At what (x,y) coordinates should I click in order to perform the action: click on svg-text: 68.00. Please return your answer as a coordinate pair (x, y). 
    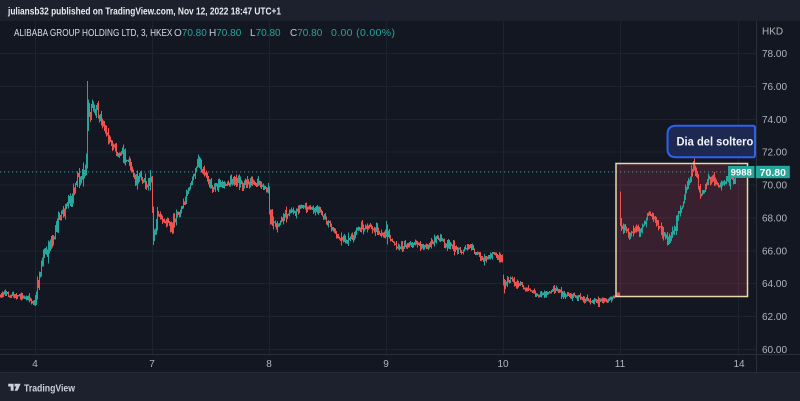
    Looking at the image, I should click on (774, 218).